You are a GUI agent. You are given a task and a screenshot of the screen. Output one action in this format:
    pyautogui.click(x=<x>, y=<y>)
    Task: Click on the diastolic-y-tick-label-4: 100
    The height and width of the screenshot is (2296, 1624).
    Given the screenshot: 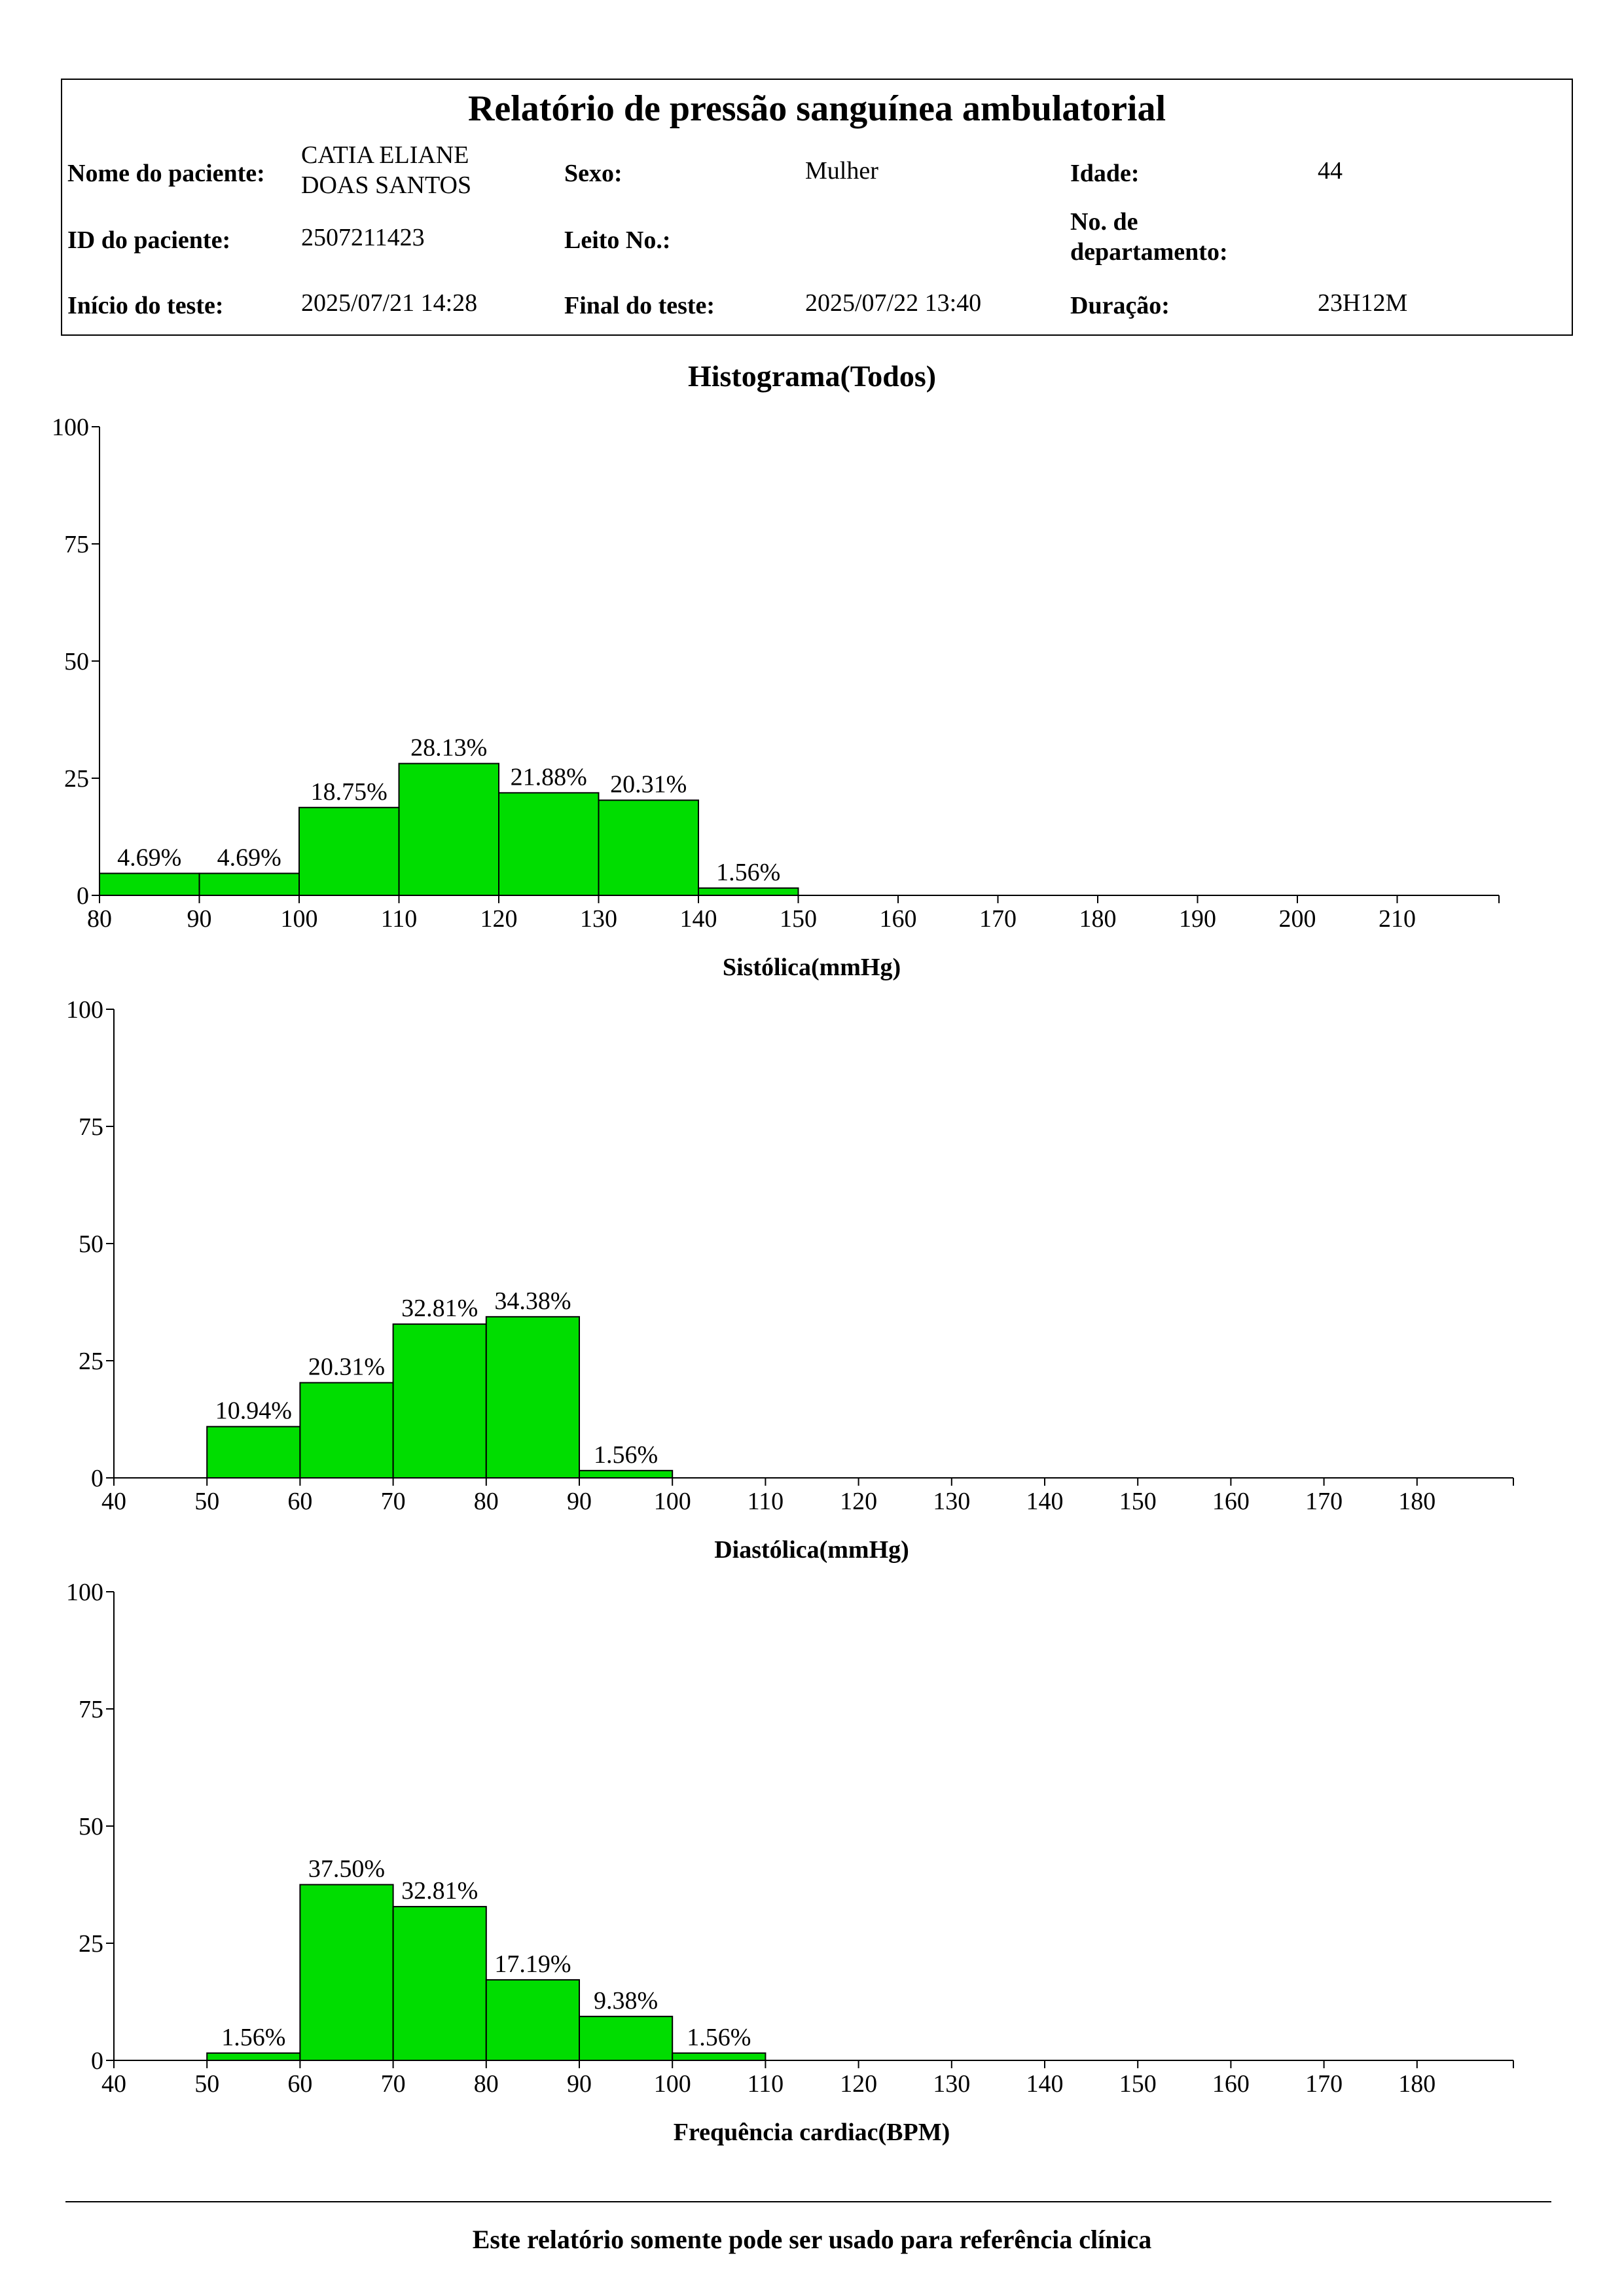 What is the action you would take?
    pyautogui.click(x=84, y=1010)
    